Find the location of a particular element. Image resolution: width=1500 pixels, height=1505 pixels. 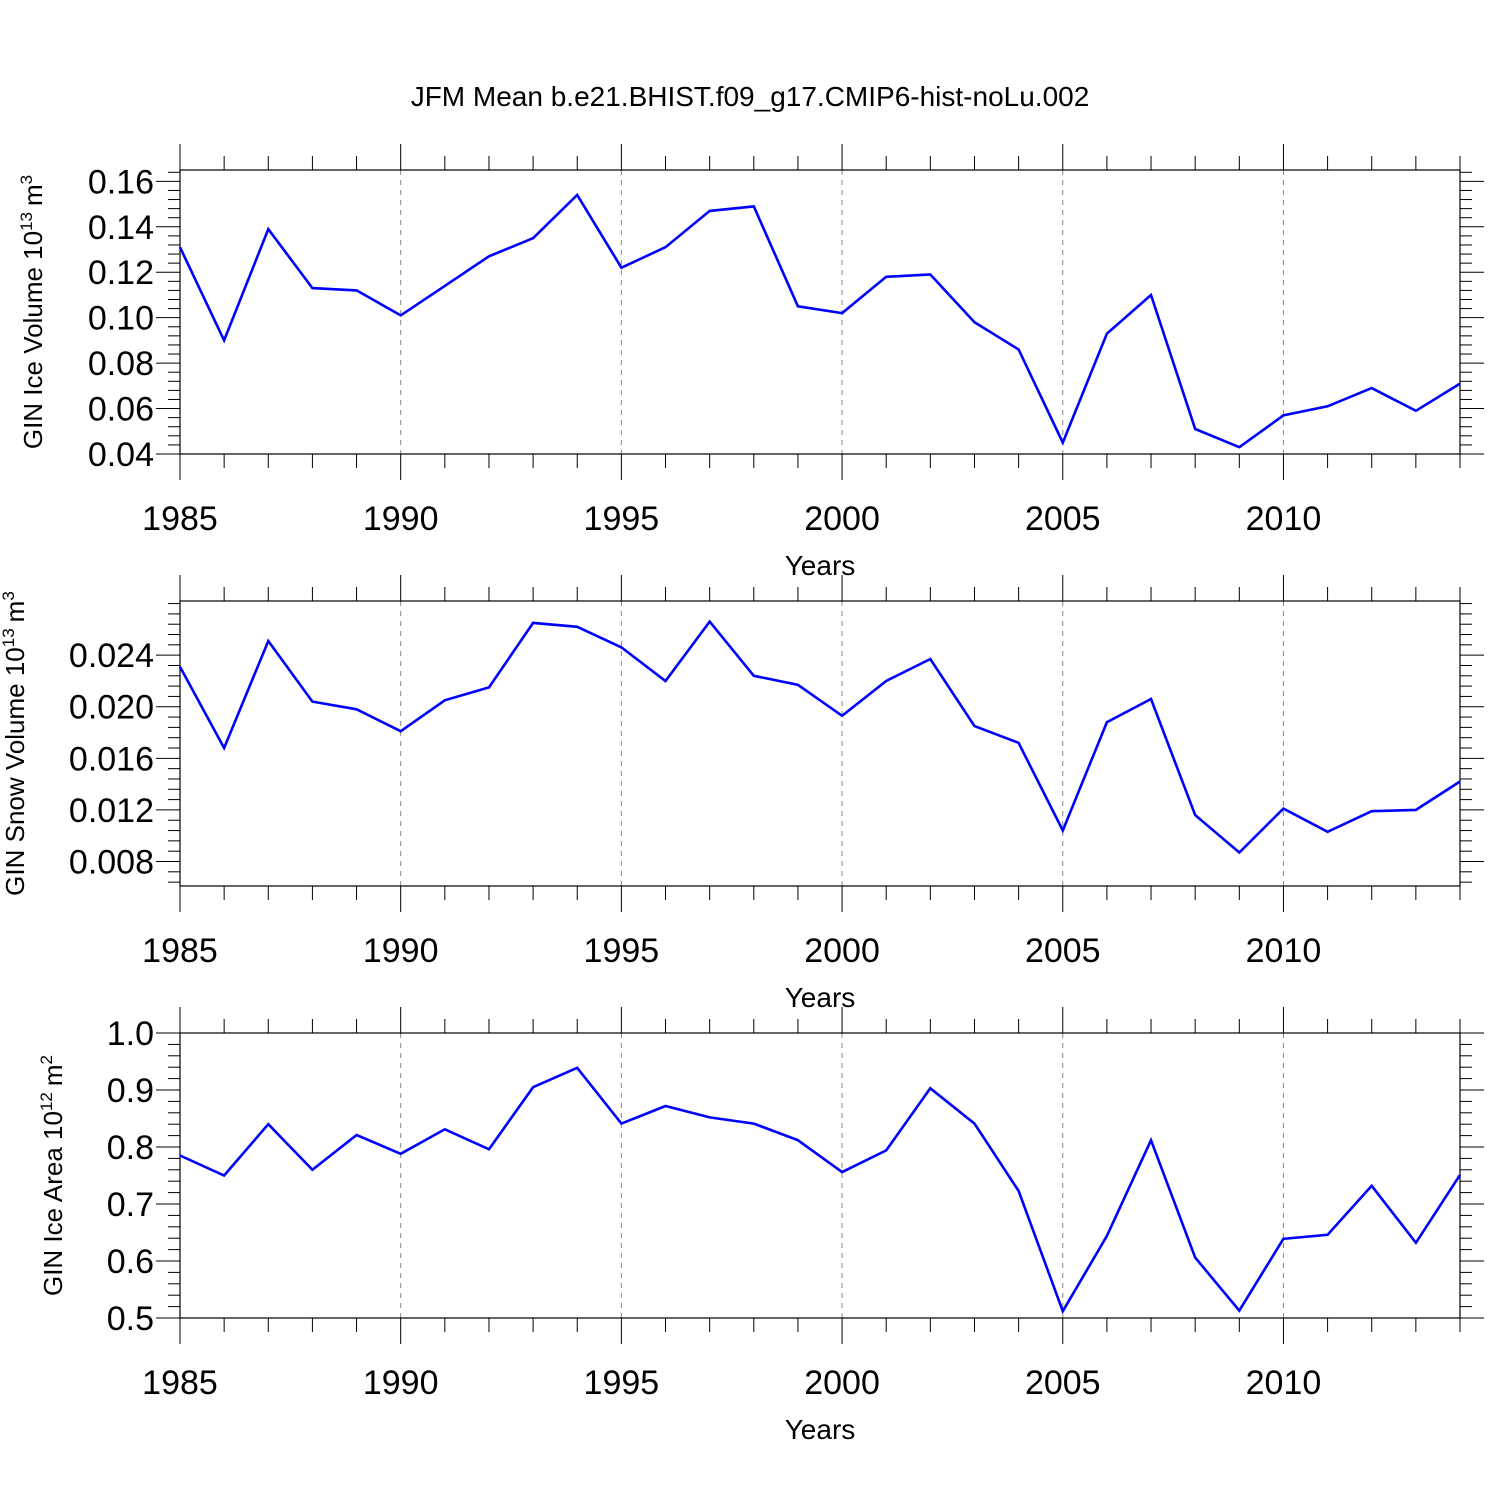

y-axis-label: GIN Ice Area 1012 m2 is located at coordinates (52, 1175).